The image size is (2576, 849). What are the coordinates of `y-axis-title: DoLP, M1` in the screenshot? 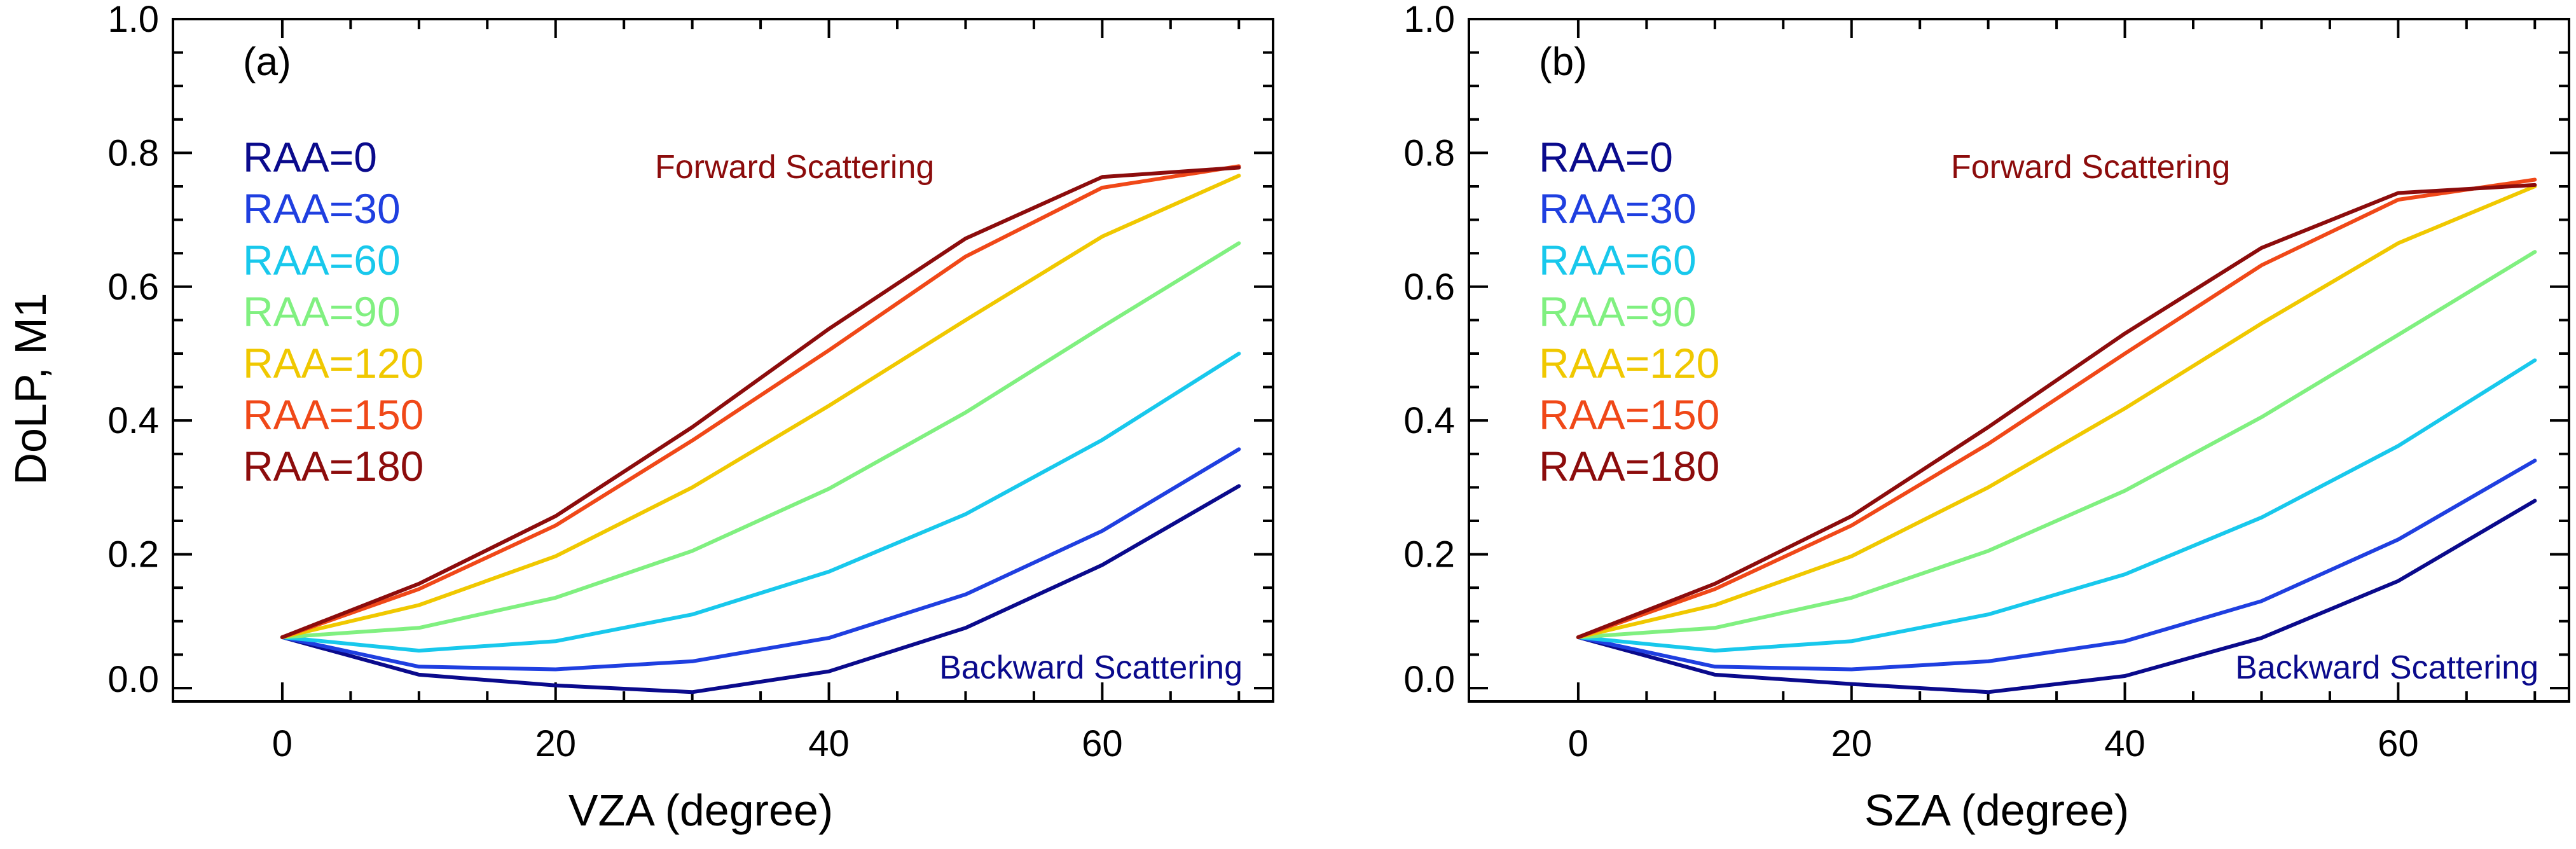 It's located at (30, 389).